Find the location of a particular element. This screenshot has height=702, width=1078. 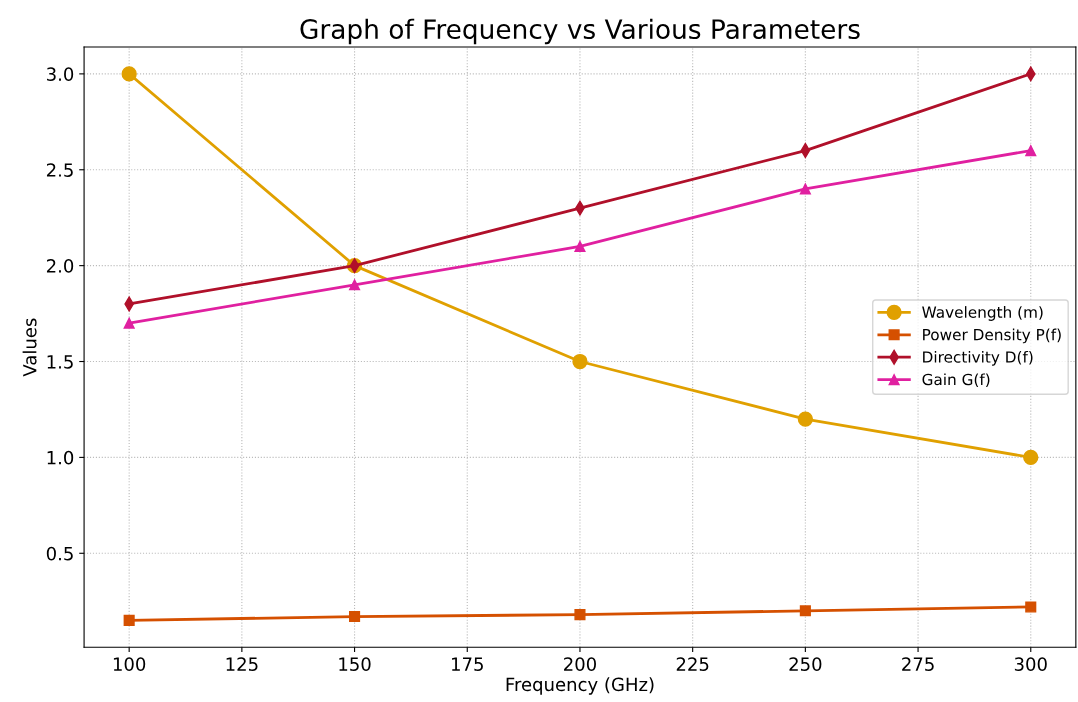

y-tick-label: 3.0 is located at coordinates (60, 74).